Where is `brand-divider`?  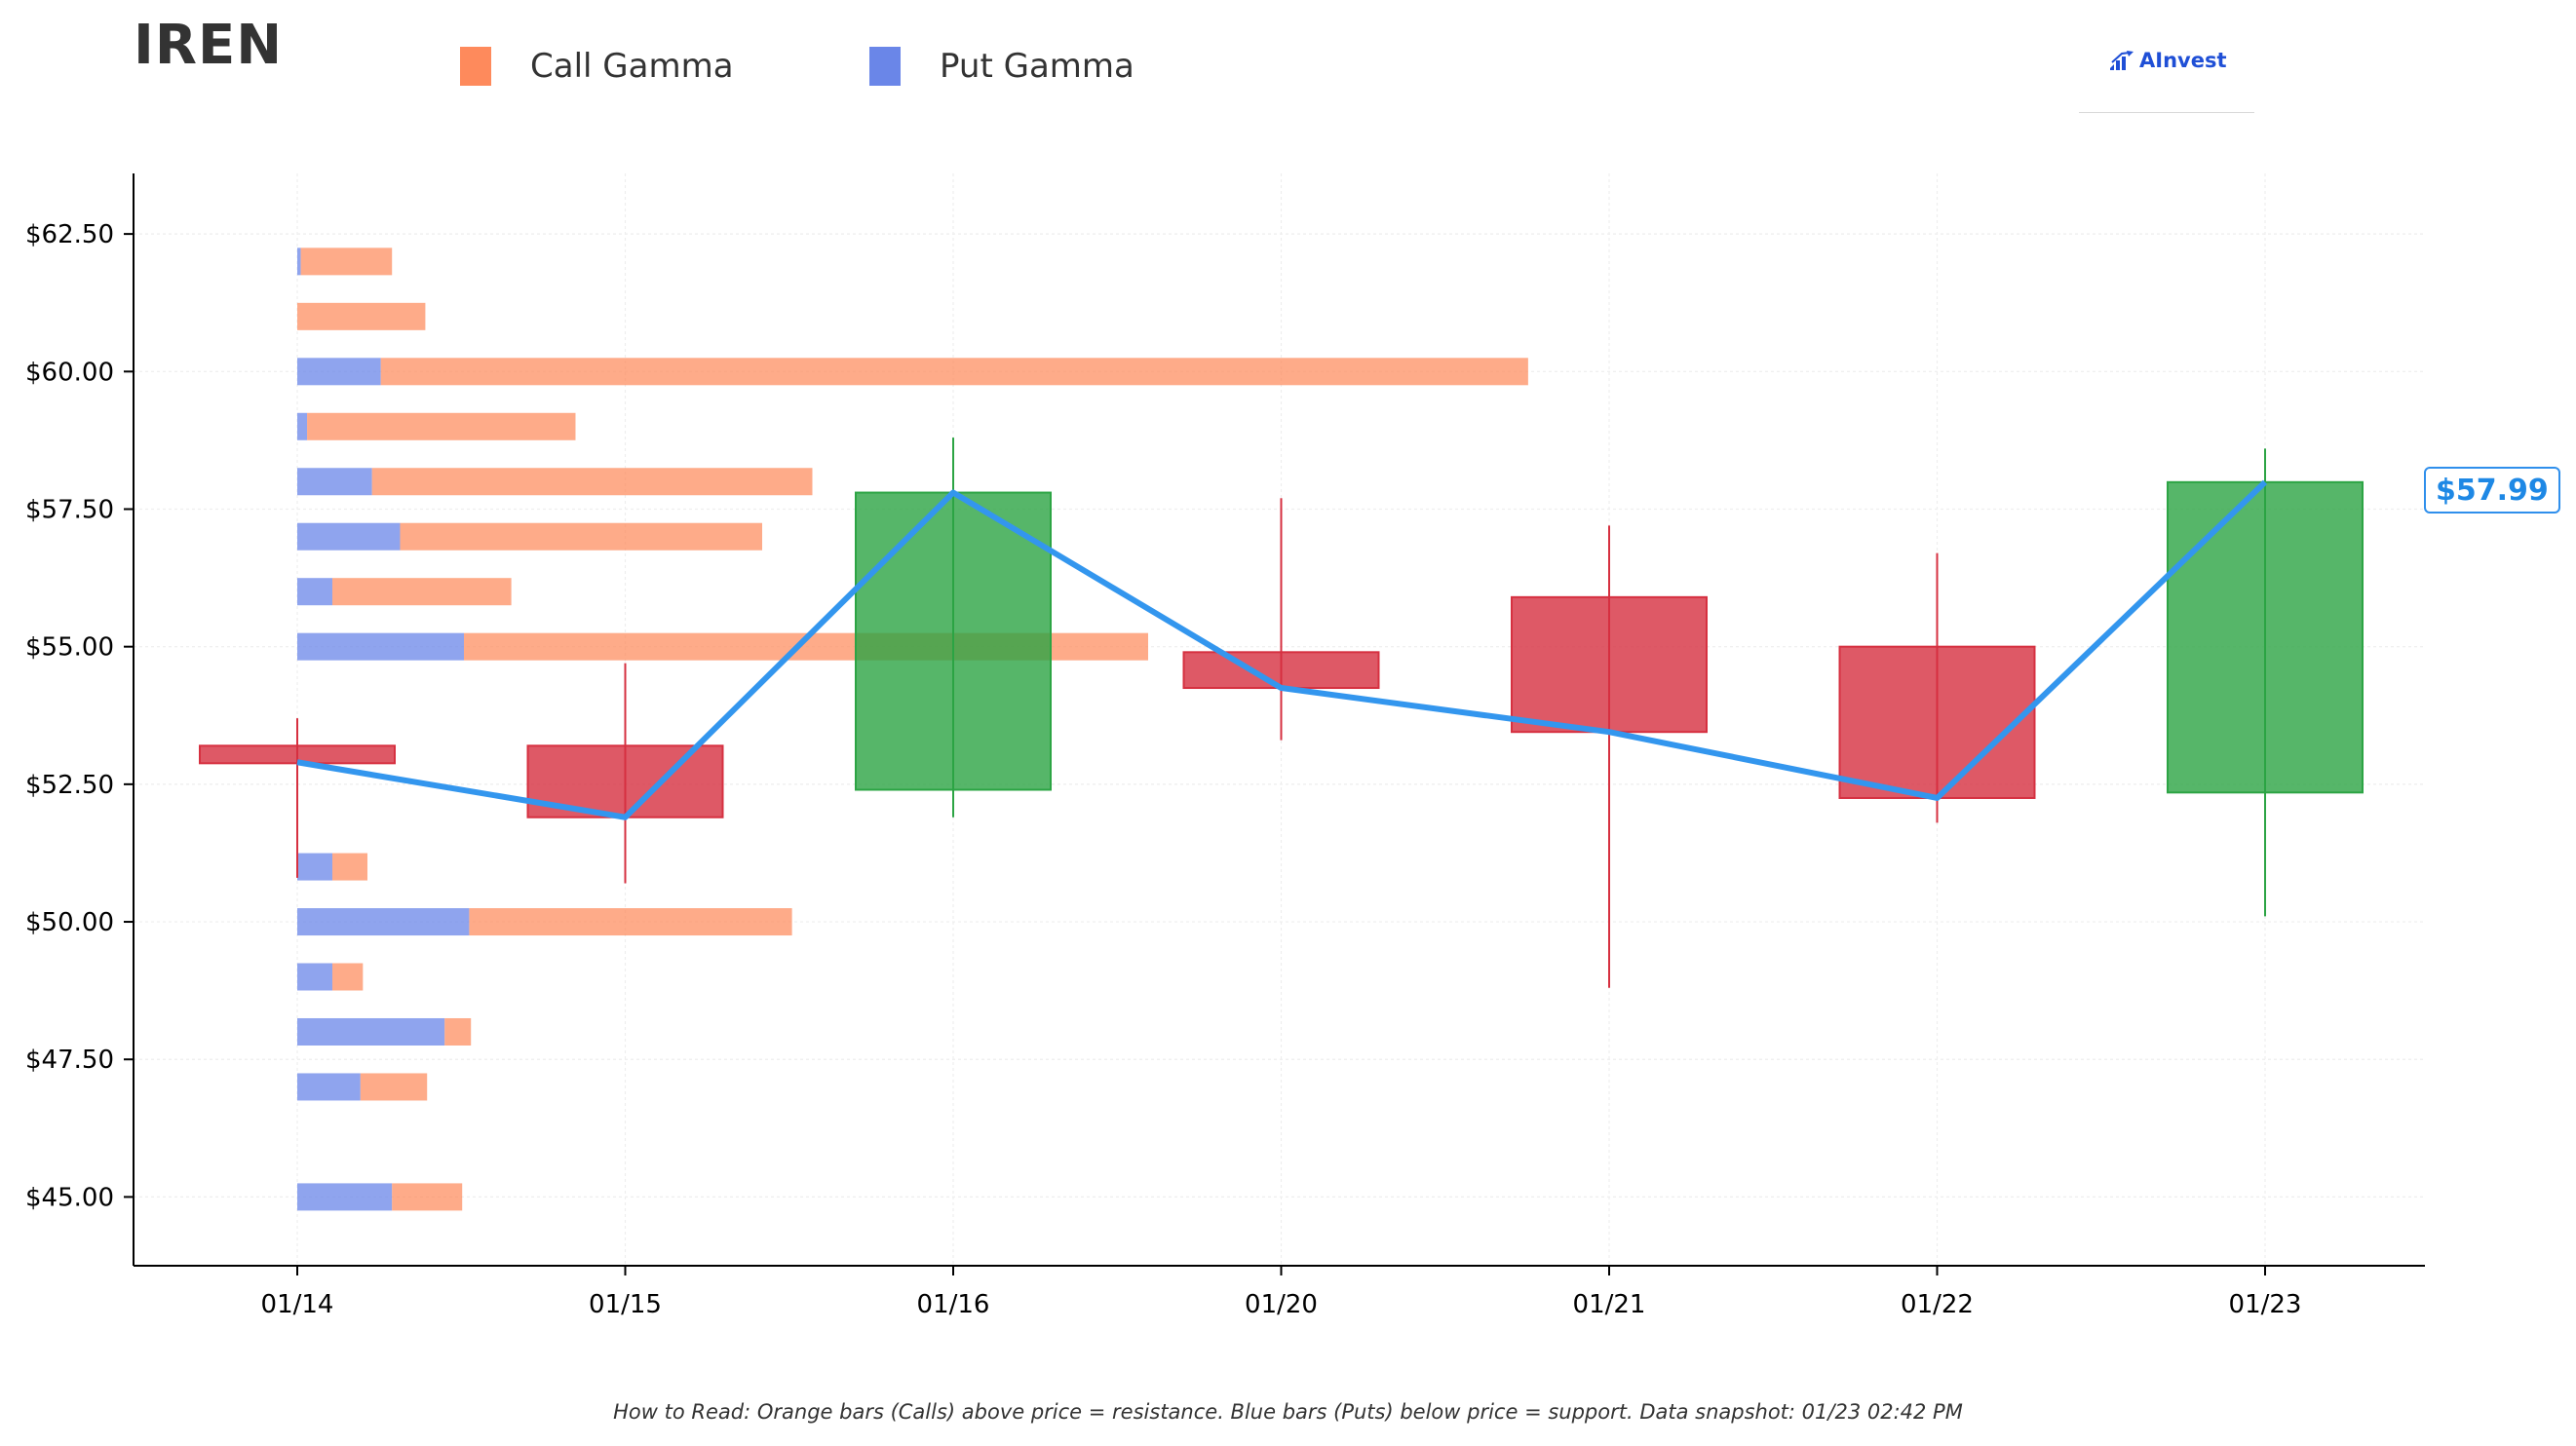
brand-divider is located at coordinates (2166, 112).